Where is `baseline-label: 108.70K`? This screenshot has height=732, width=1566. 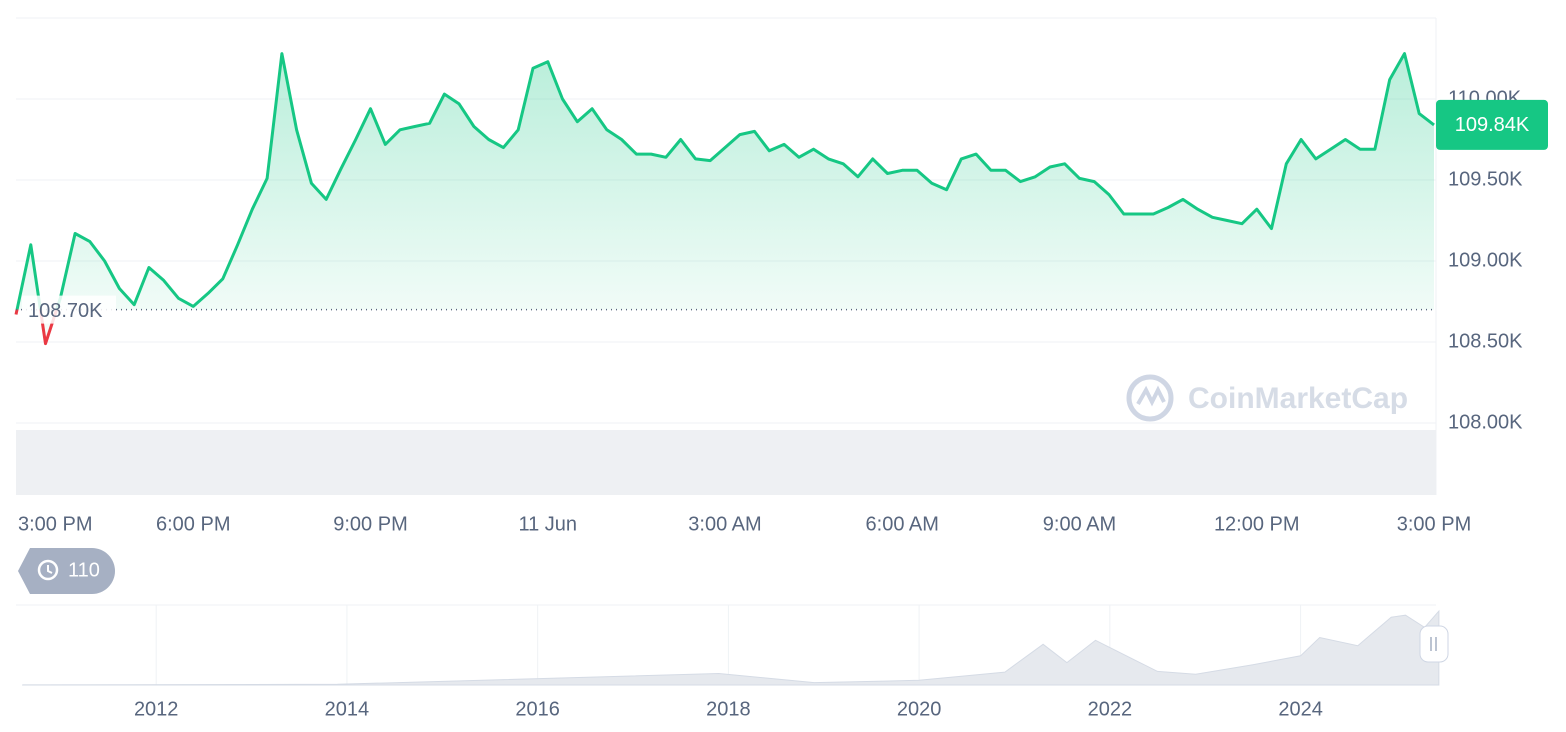 baseline-label: 108.70K is located at coordinates (65, 311).